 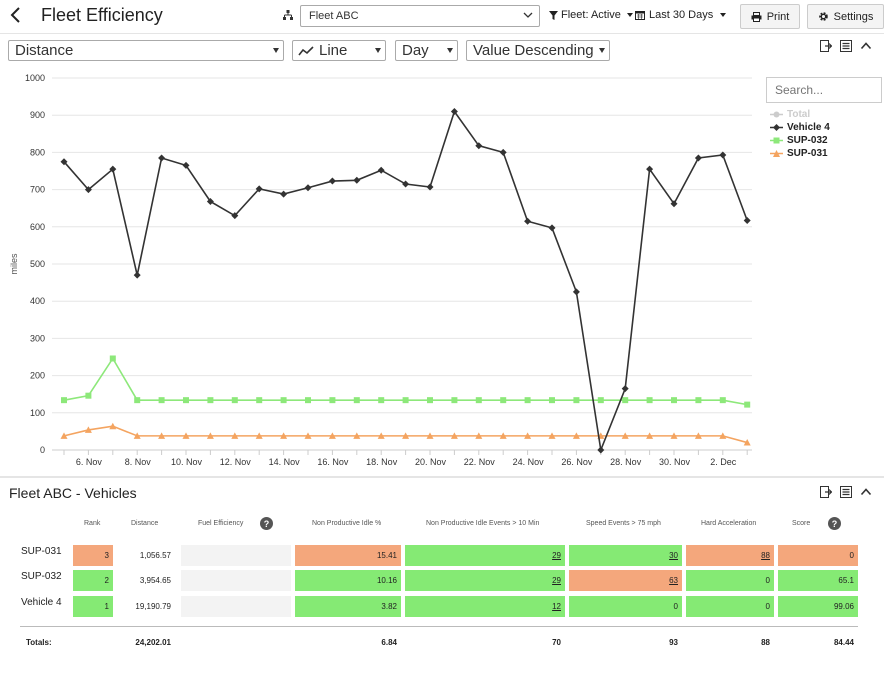 I want to click on cell-hard-acceleration-link: 88, so click(x=730, y=555).